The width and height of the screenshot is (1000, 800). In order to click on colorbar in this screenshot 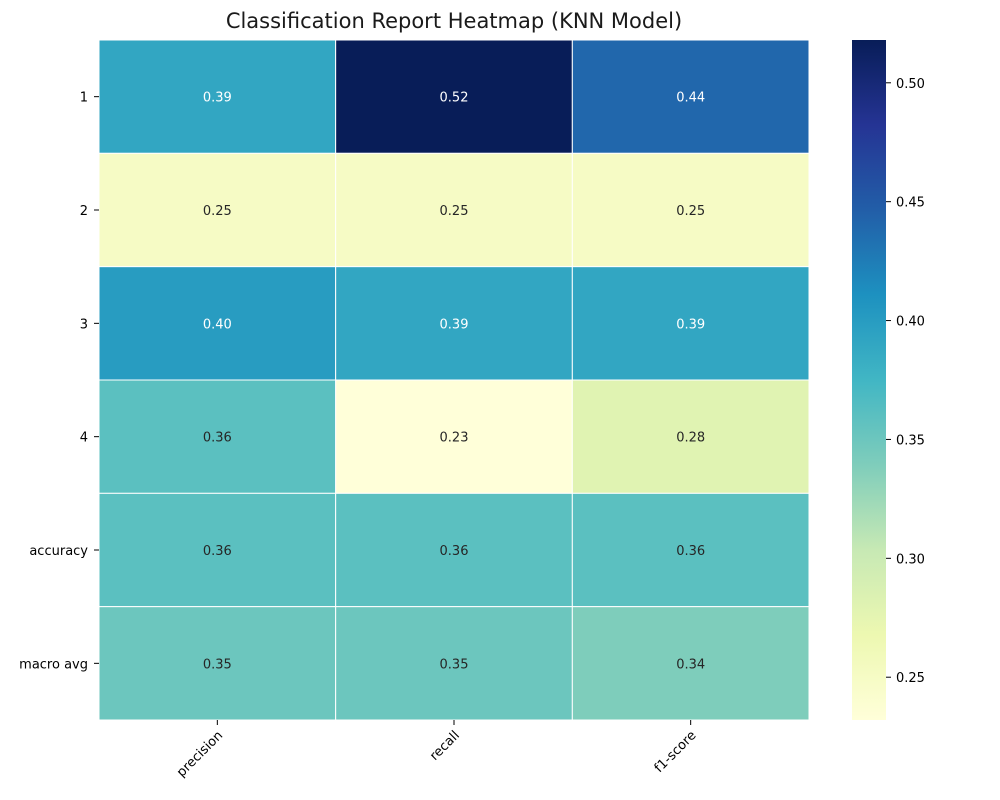, I will do `click(869, 380)`.